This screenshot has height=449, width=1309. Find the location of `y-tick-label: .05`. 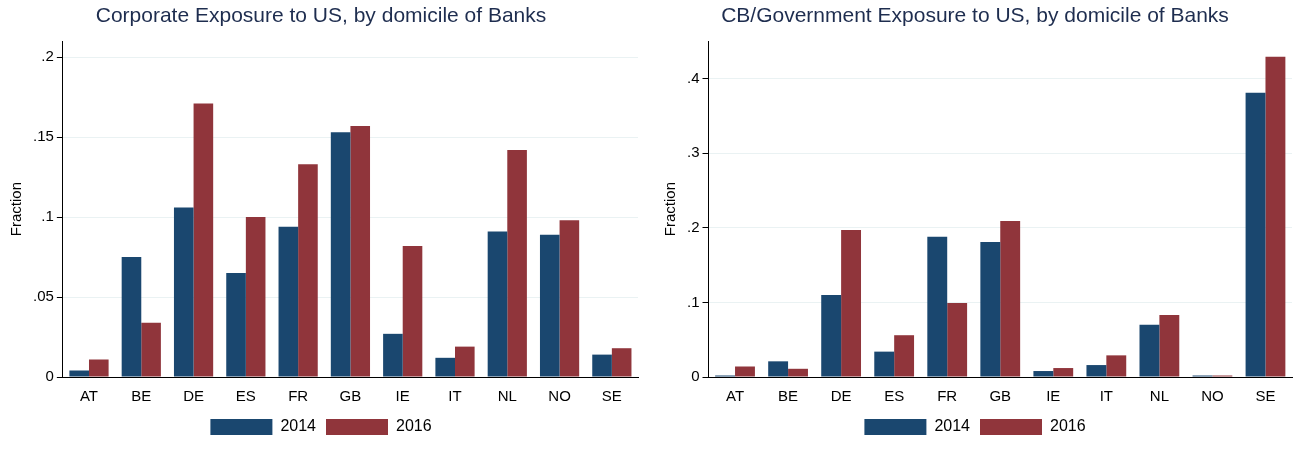

y-tick-label: .05 is located at coordinates (43, 296).